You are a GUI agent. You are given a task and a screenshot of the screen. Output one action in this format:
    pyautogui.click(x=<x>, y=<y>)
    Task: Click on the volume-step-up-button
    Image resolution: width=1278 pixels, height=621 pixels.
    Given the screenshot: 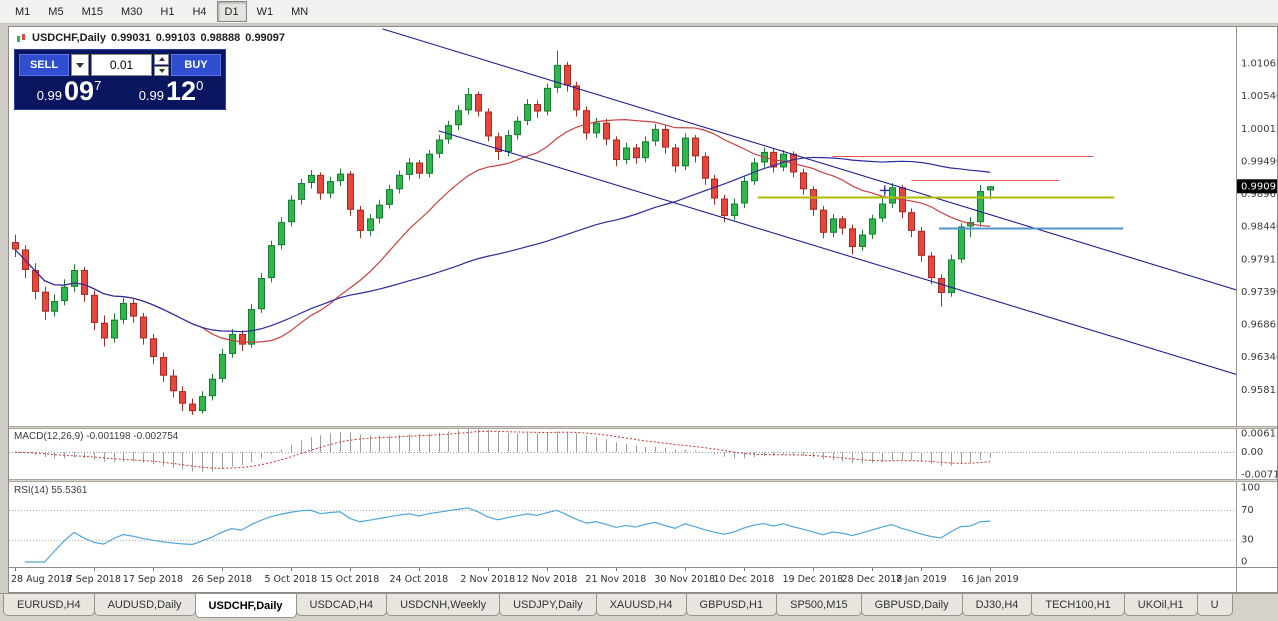 What is the action you would take?
    pyautogui.click(x=161, y=59)
    